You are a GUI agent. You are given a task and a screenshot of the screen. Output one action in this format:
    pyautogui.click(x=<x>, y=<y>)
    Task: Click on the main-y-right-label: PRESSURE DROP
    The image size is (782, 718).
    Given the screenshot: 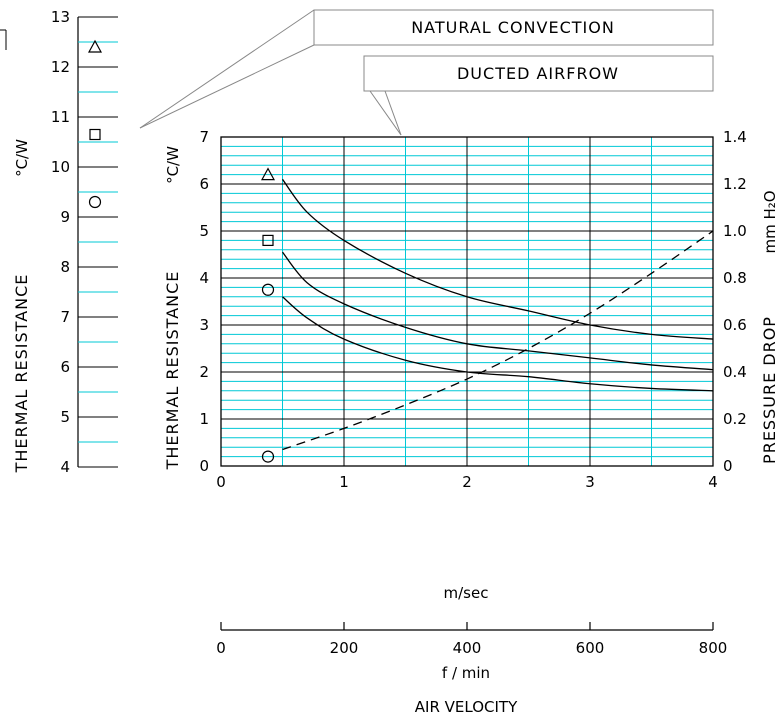 What is the action you would take?
    pyautogui.click(x=769, y=390)
    